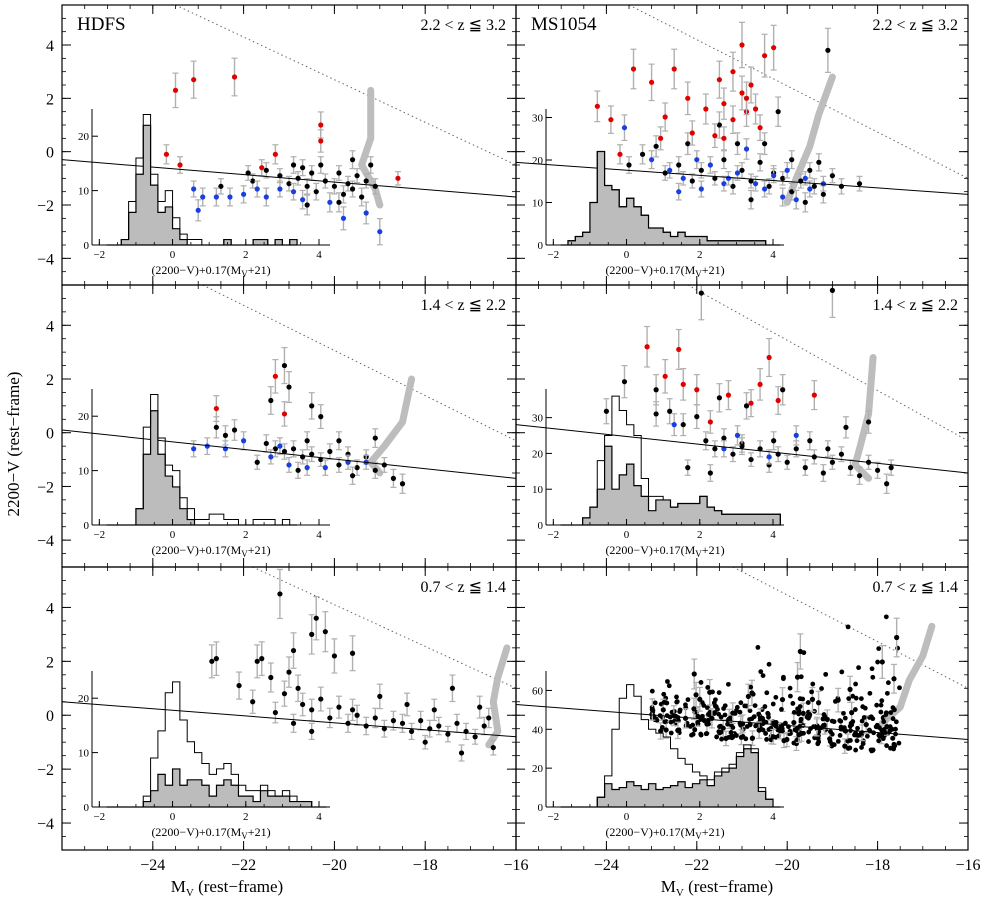 This screenshot has height=899, width=986. What do you see at coordinates (13, 444) in the screenshot?
I see `y-axis-label: 2200−V (rest−frame)` at bounding box center [13, 444].